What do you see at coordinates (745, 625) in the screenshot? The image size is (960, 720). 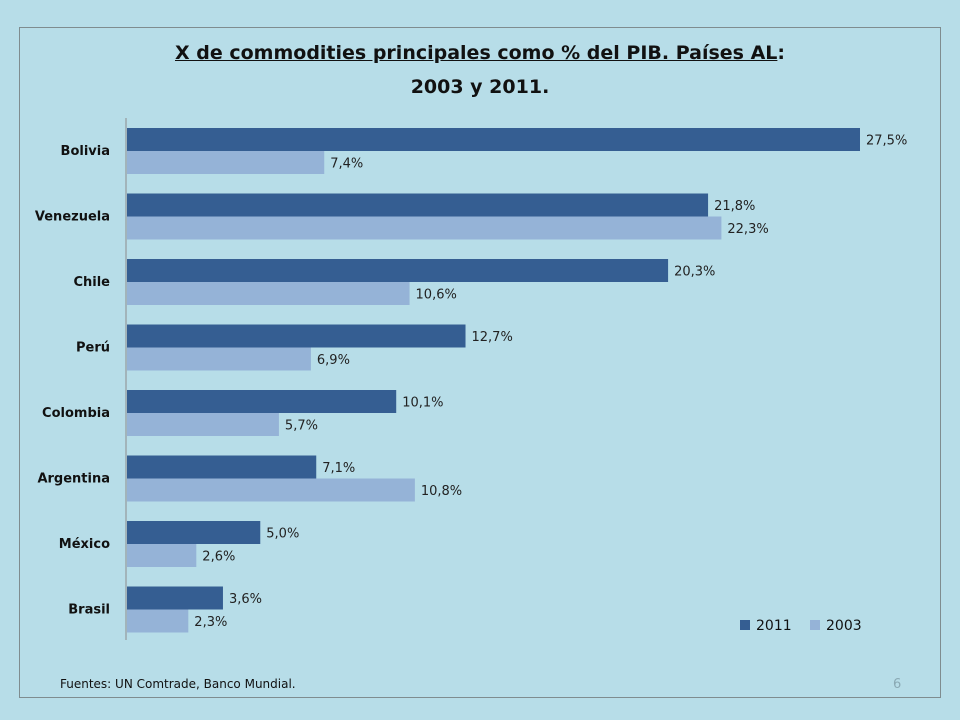 I see `legend-swatch-2011` at bounding box center [745, 625].